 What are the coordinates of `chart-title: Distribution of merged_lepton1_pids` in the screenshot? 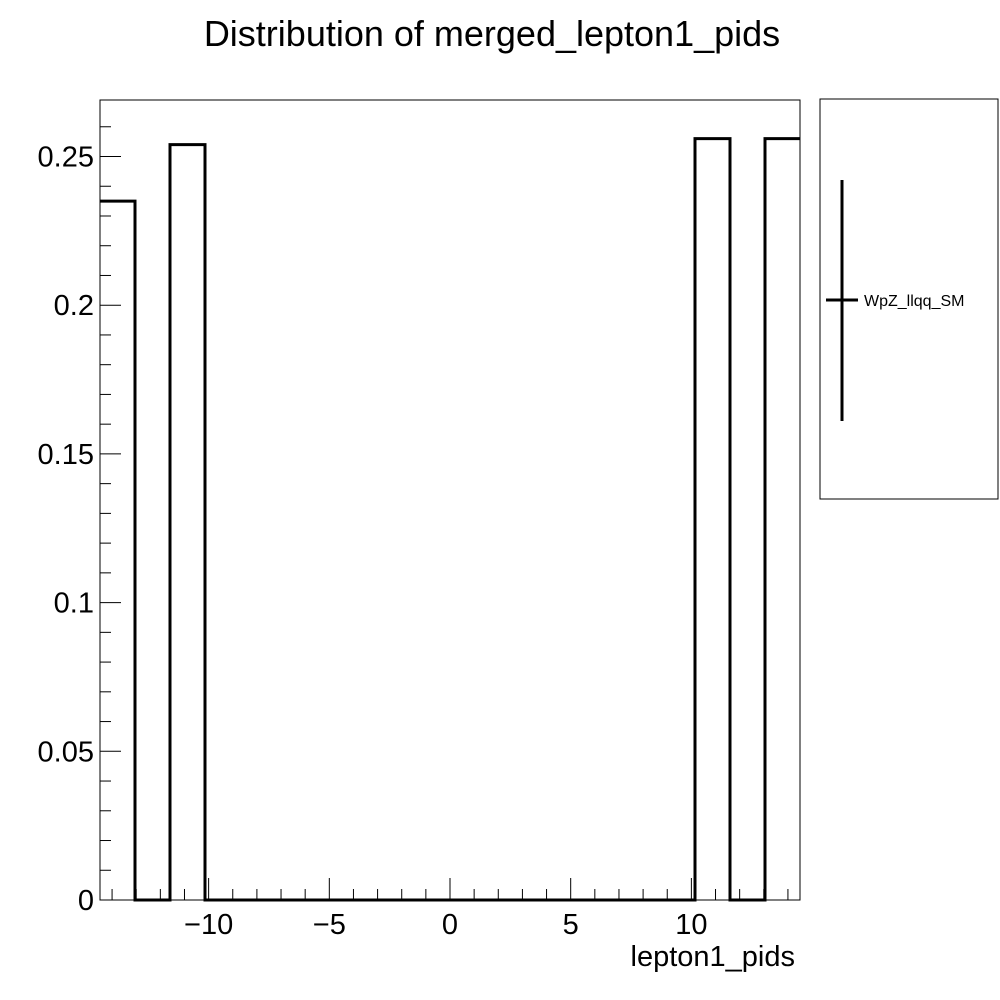 It's located at (492, 33).